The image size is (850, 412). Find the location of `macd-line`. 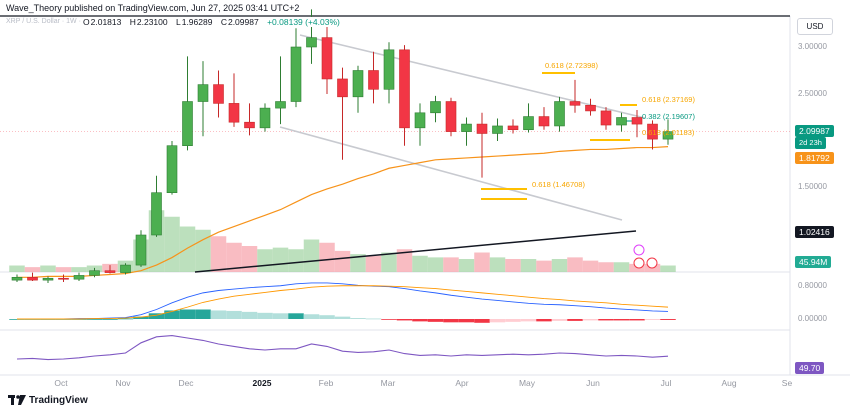

macd-line is located at coordinates (343, 301).